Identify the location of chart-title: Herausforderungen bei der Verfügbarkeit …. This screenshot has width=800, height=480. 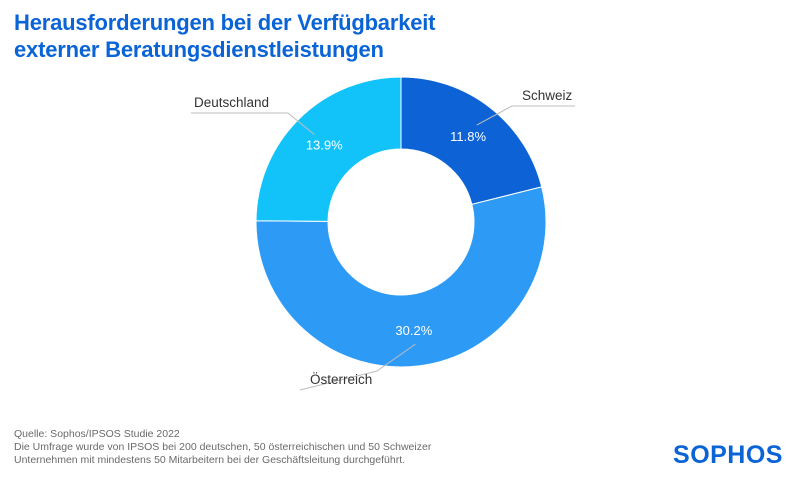
(324, 36).